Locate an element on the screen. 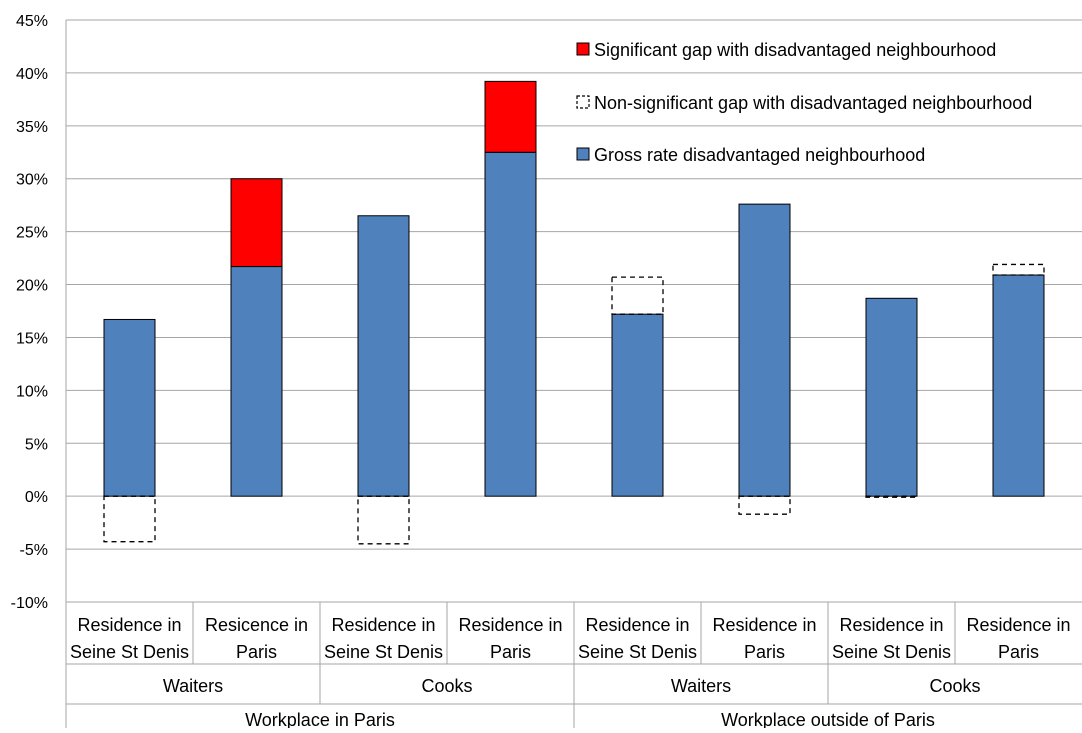 The width and height of the screenshot is (1082, 733). y-tick-label: 15% is located at coordinates (32, 338).